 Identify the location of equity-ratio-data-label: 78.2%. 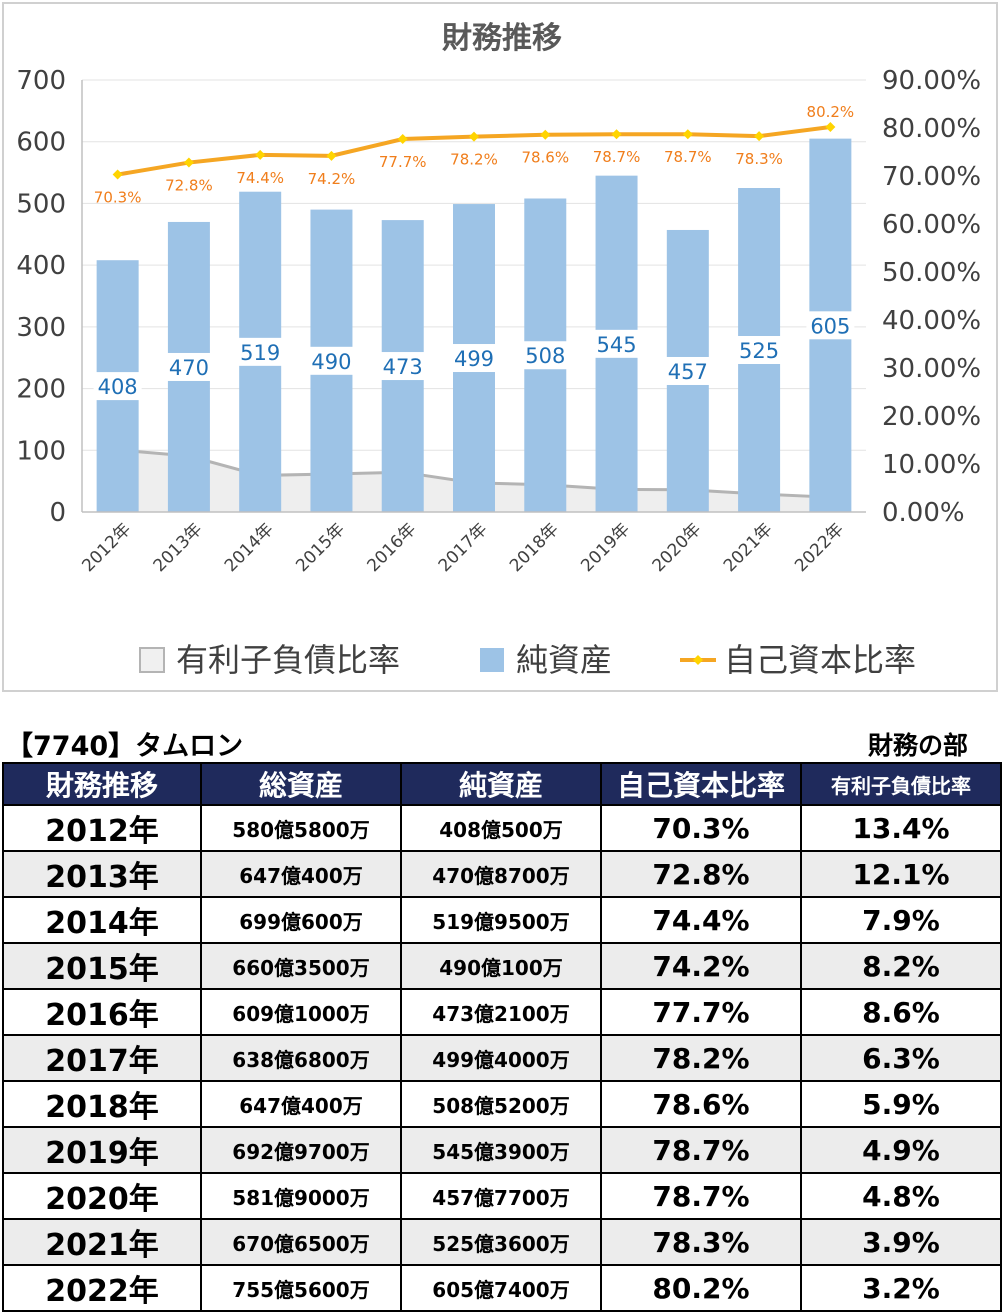
(474, 160).